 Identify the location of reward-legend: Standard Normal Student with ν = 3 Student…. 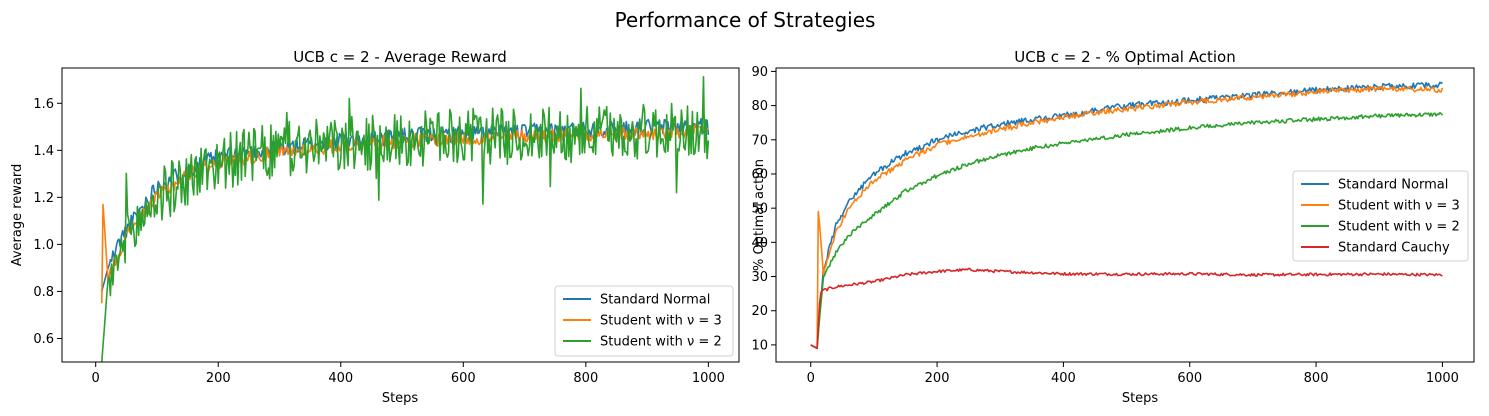
(644, 321).